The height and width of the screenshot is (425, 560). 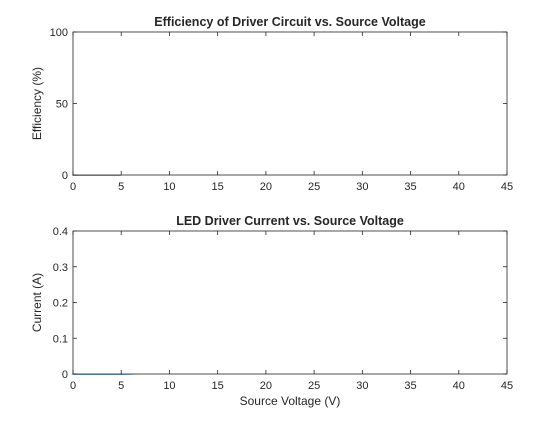 I want to click on efficiency-x-tick-label: 15, so click(x=218, y=187).